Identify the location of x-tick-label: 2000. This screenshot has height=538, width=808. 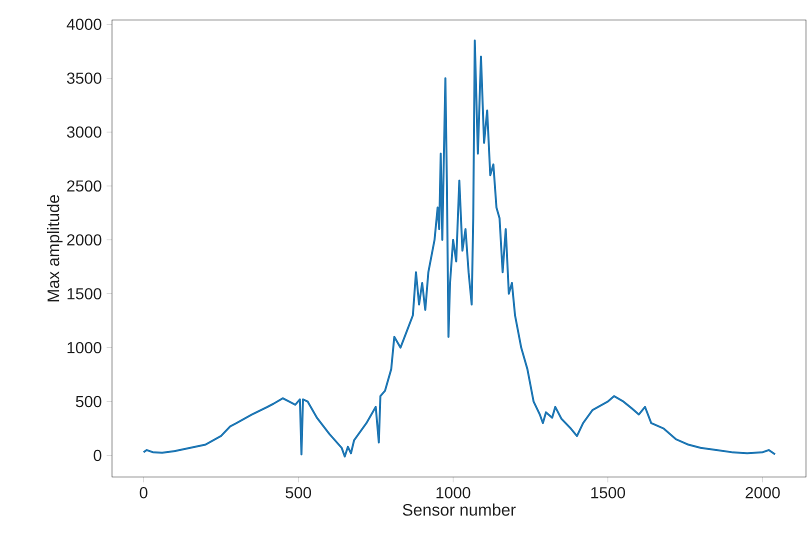
(763, 492).